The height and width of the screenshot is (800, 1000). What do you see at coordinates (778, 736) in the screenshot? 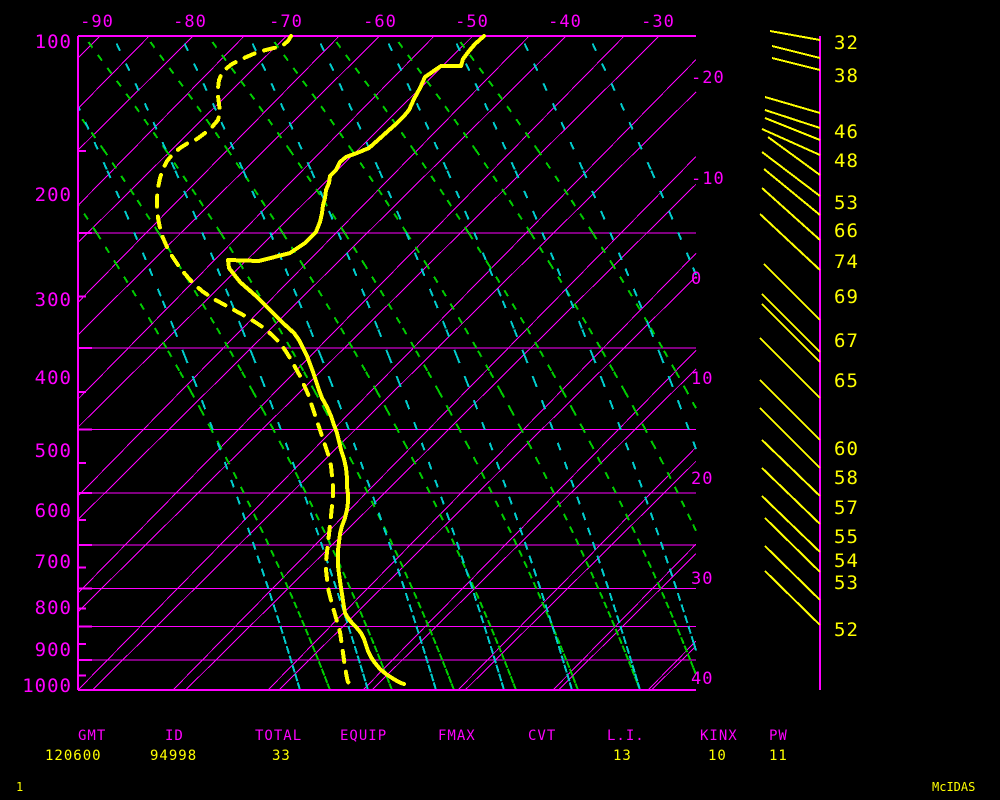
I see `footer-header-pw: PW` at bounding box center [778, 736].